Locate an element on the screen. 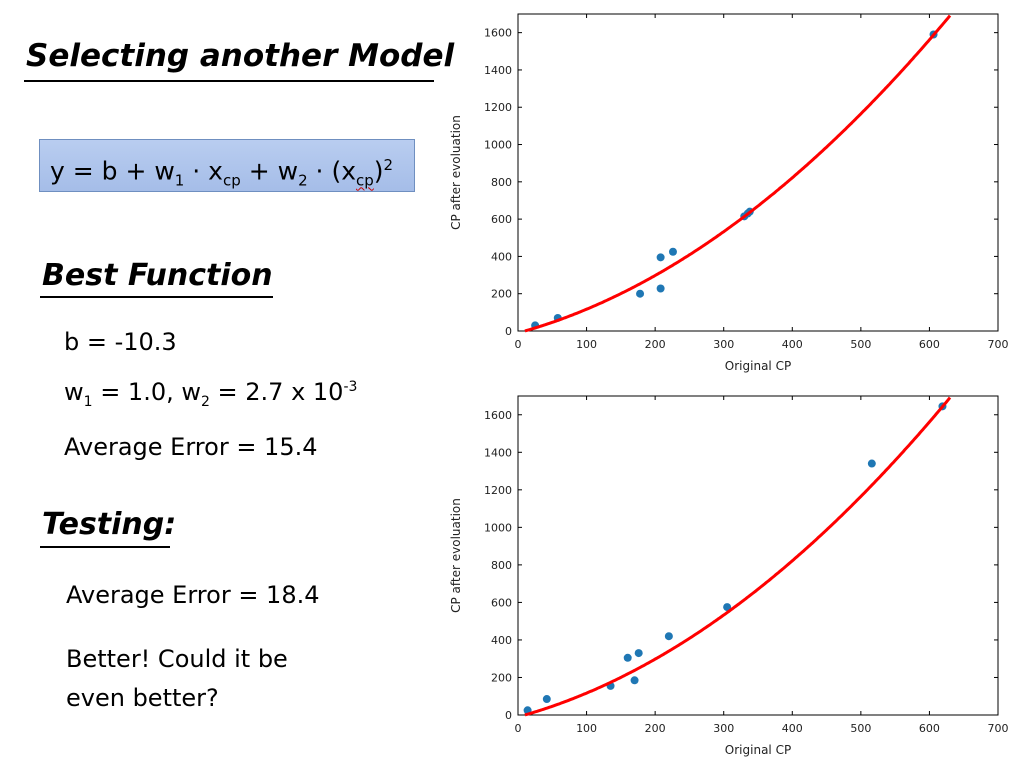 This screenshot has height=767, width=1033. w-values: w1 = 1.0, w2 = 2.7 x 10-3 is located at coordinates (211, 394).